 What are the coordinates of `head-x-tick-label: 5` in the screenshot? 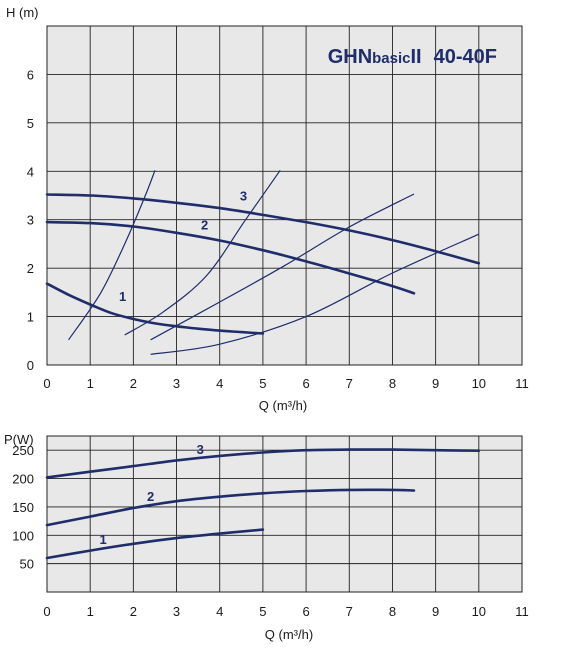 It's located at (262, 383).